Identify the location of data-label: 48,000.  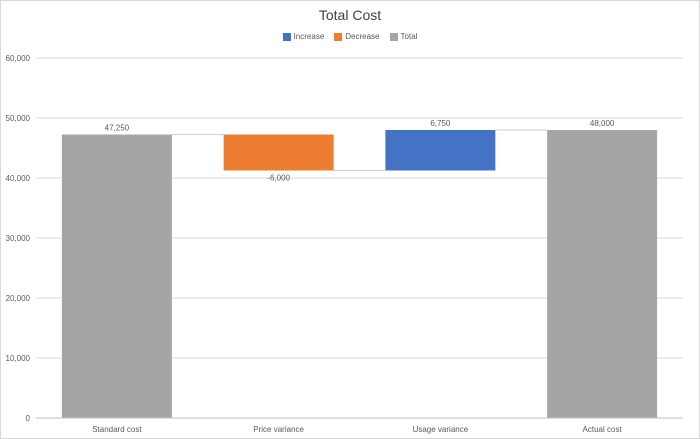
(602, 123).